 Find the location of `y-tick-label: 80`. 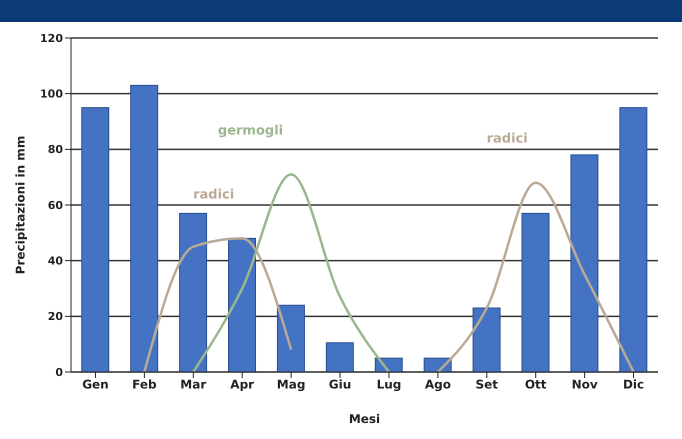

y-tick-label: 80 is located at coordinates (56, 149).